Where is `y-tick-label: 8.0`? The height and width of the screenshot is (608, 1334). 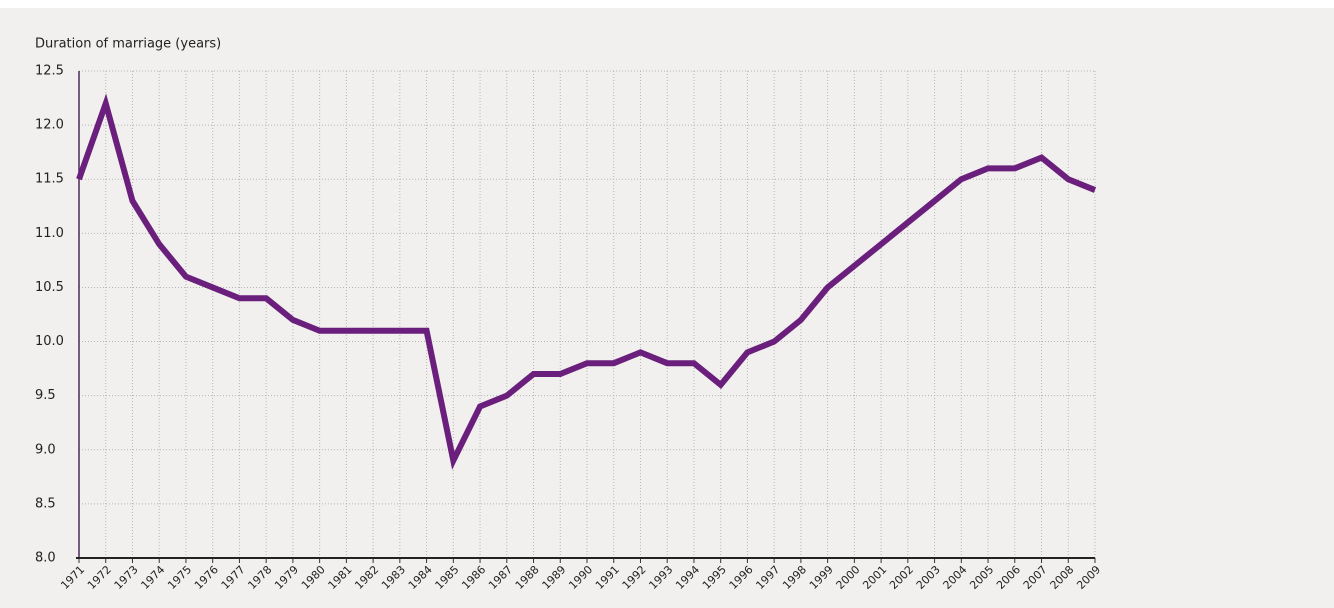
y-tick-label: 8.0 is located at coordinates (45, 558).